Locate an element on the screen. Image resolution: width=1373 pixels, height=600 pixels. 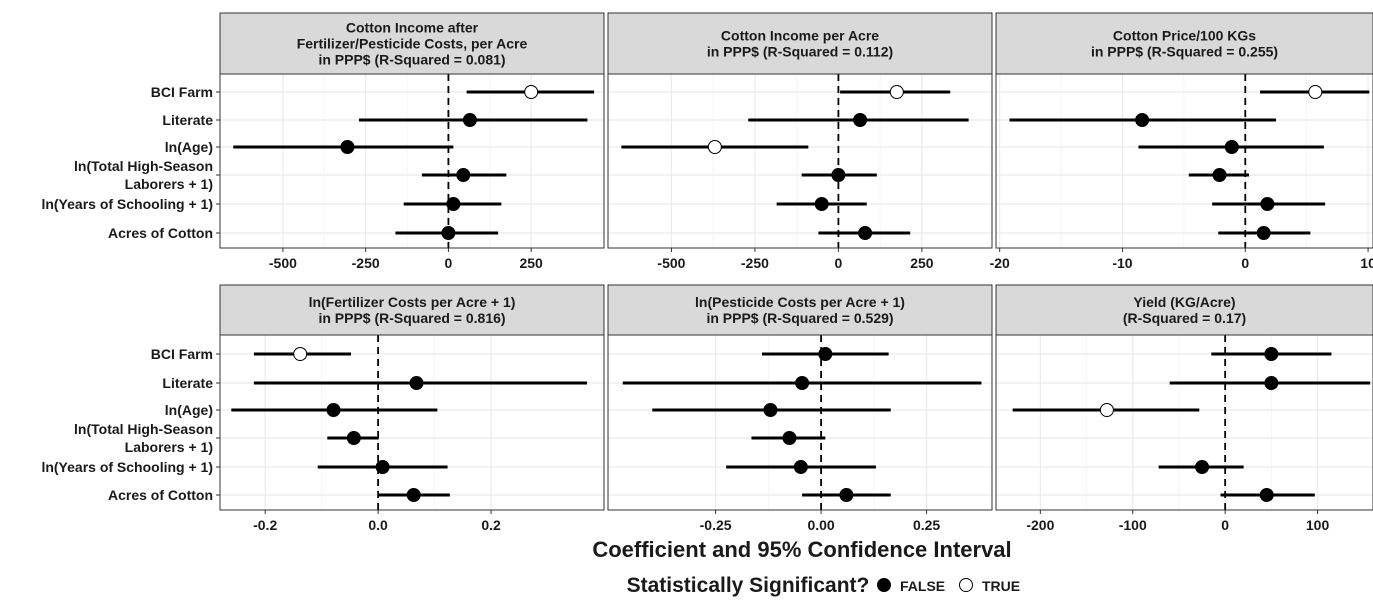
facet-title-line: in PPP$ (R-Squared = 0.255) is located at coordinates (1184, 52).